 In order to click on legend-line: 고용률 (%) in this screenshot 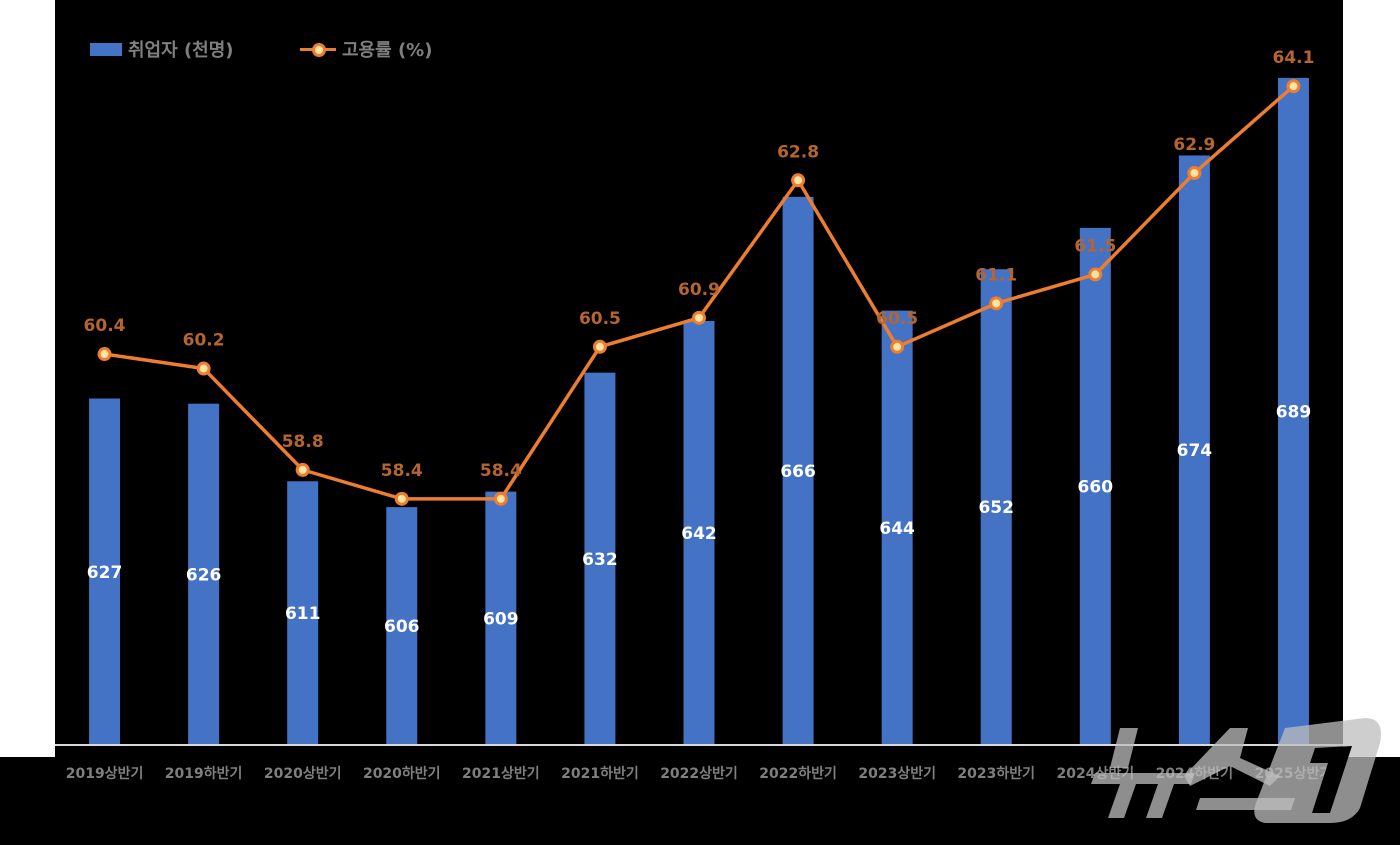, I will do `click(366, 49)`.